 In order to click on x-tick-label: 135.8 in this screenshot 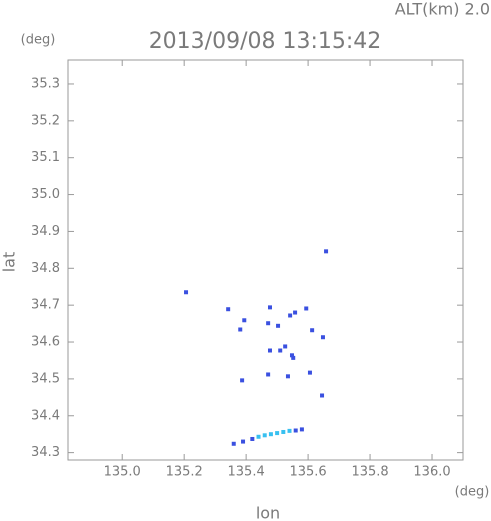, I will do `click(369, 472)`.